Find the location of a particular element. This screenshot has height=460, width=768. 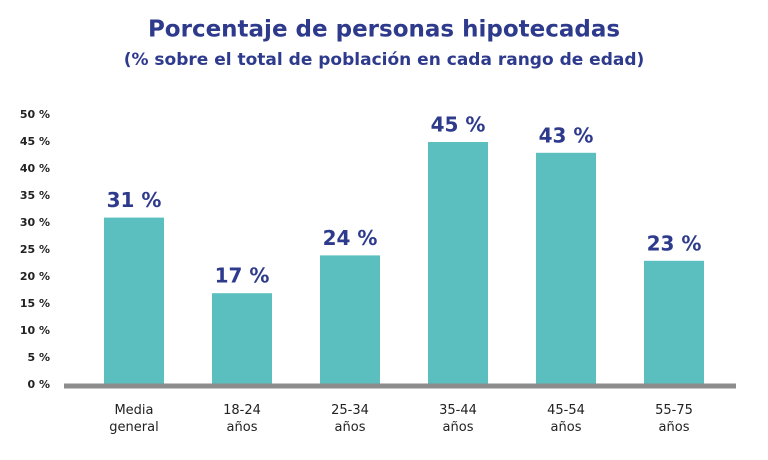

x-tick-label-box: 45-54 años is located at coordinates (566, 419).